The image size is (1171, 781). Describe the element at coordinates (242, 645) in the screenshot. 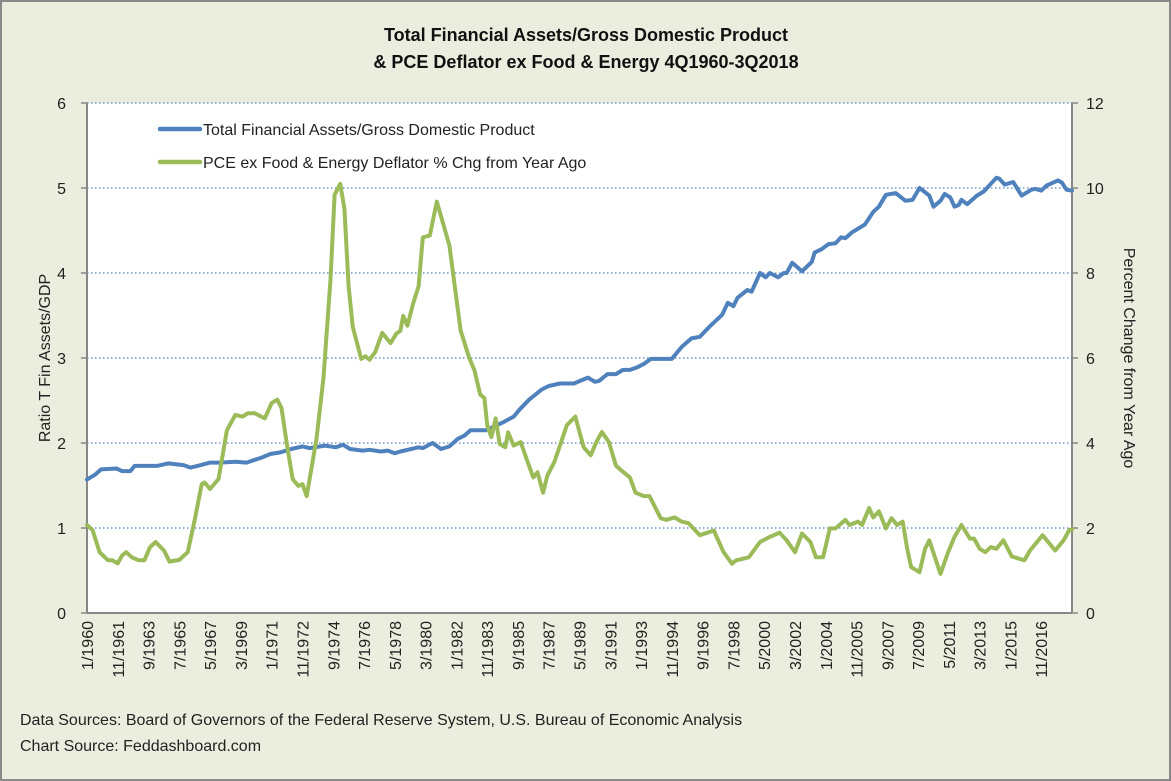

I see `x-tick-label: 3/1969` at that location.